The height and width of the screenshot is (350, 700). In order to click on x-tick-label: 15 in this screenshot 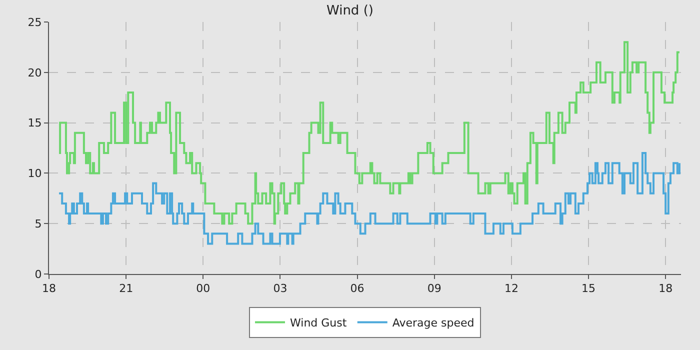, I will do `click(589, 289)`.